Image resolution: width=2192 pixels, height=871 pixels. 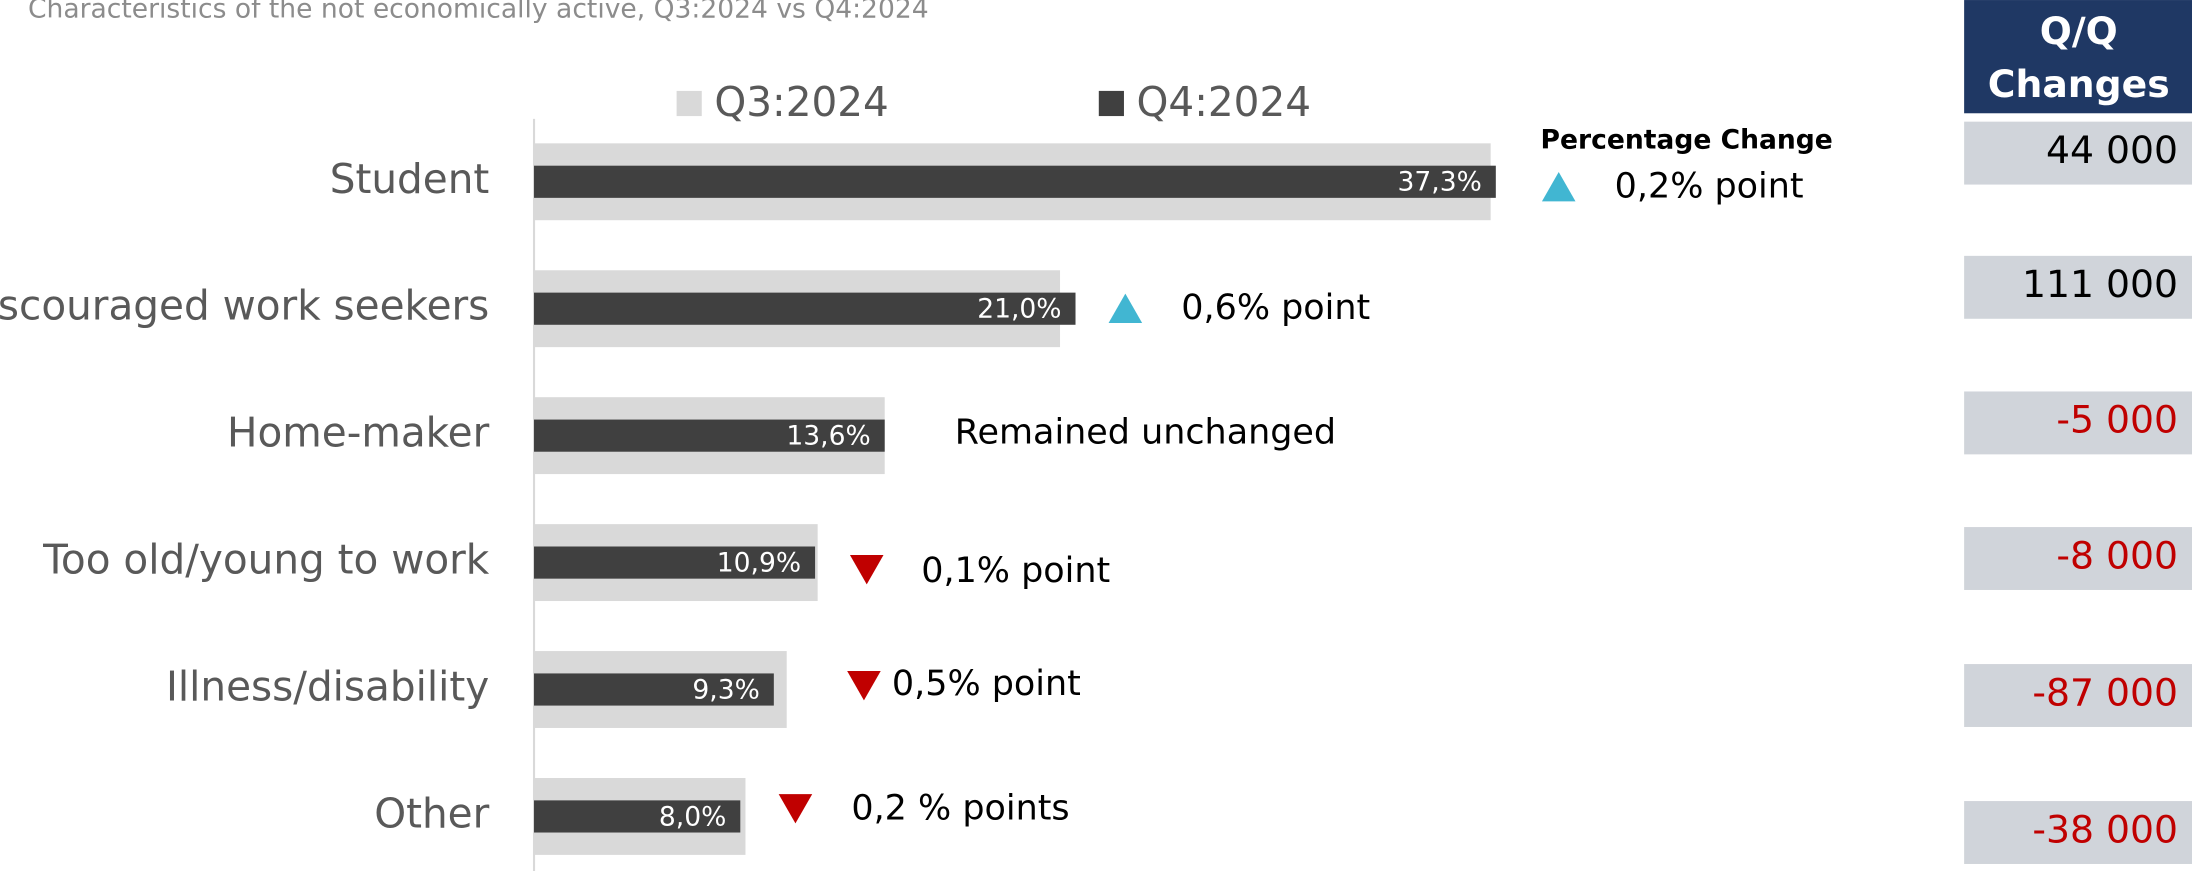 What do you see at coordinates (1015, 571) in the screenshot?
I see `annotation-text: 0,1% point` at bounding box center [1015, 571].